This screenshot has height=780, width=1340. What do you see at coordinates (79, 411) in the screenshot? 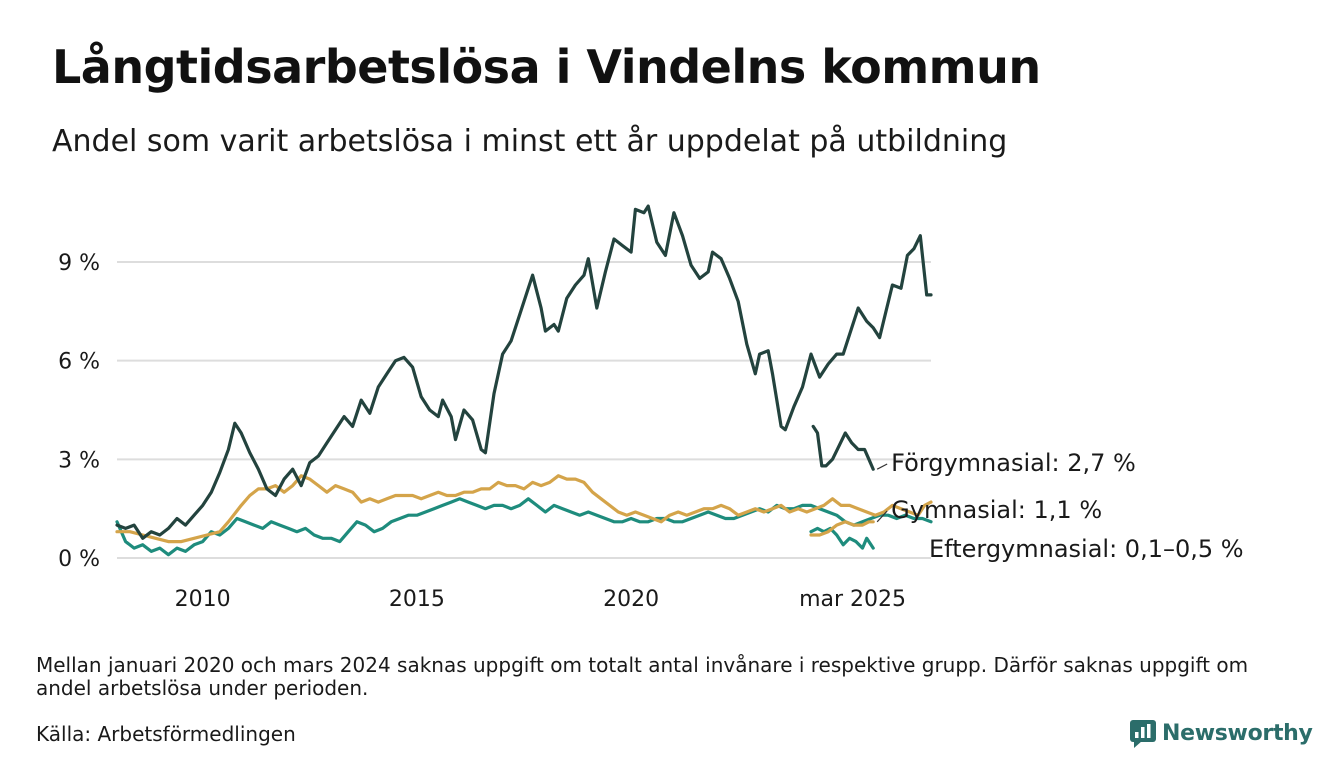
I see `y-axis-tick-labels: 0 % 3 % 6 % 9 %` at bounding box center [79, 411].